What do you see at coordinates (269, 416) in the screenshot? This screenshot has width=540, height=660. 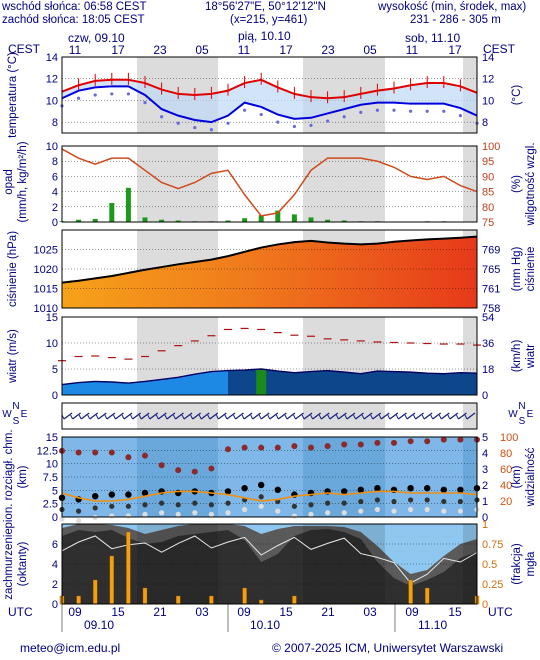 I see `panel-background` at bounding box center [269, 416].